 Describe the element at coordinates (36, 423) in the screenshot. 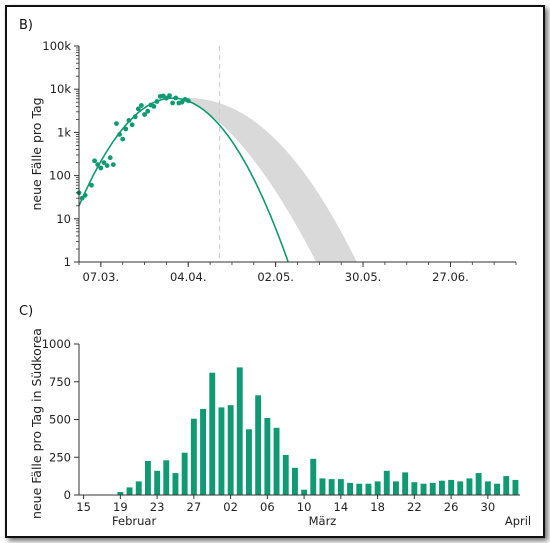

I see `panel-c-y-axis-title: neue Fälle pro Tag in Südkorea` at that location.